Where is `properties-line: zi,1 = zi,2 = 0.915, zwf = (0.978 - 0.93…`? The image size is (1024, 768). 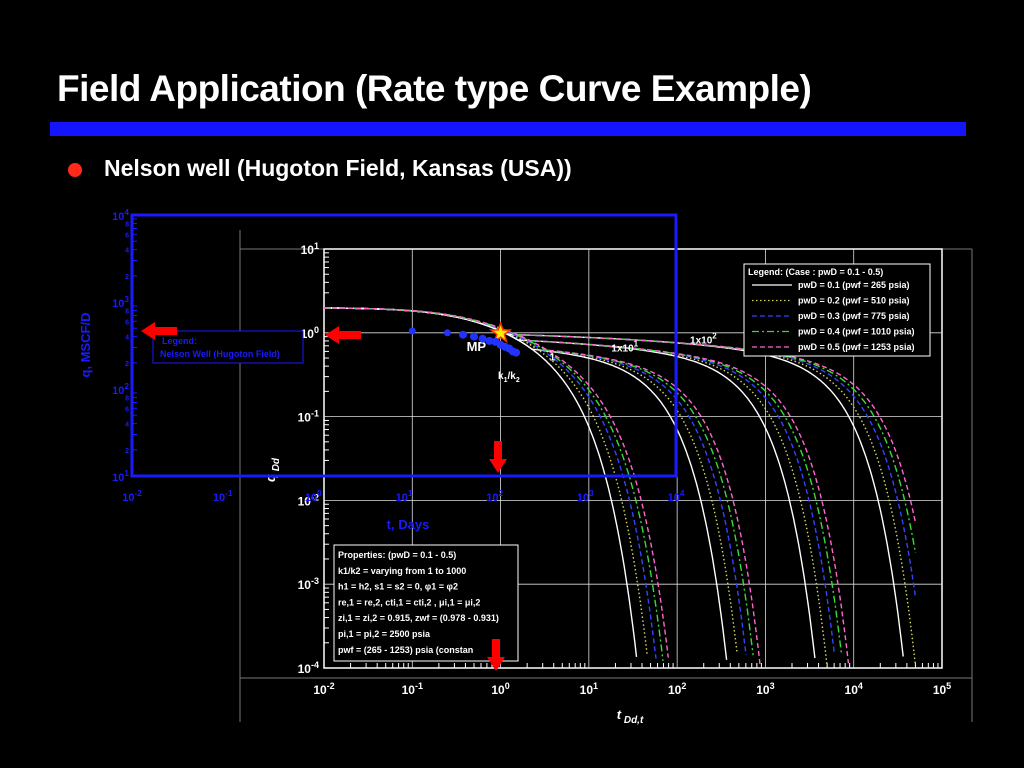 properties-line: zi,1 = zi,2 = 0.915, zwf = (0.978 - 0.93… is located at coordinates (418, 618).